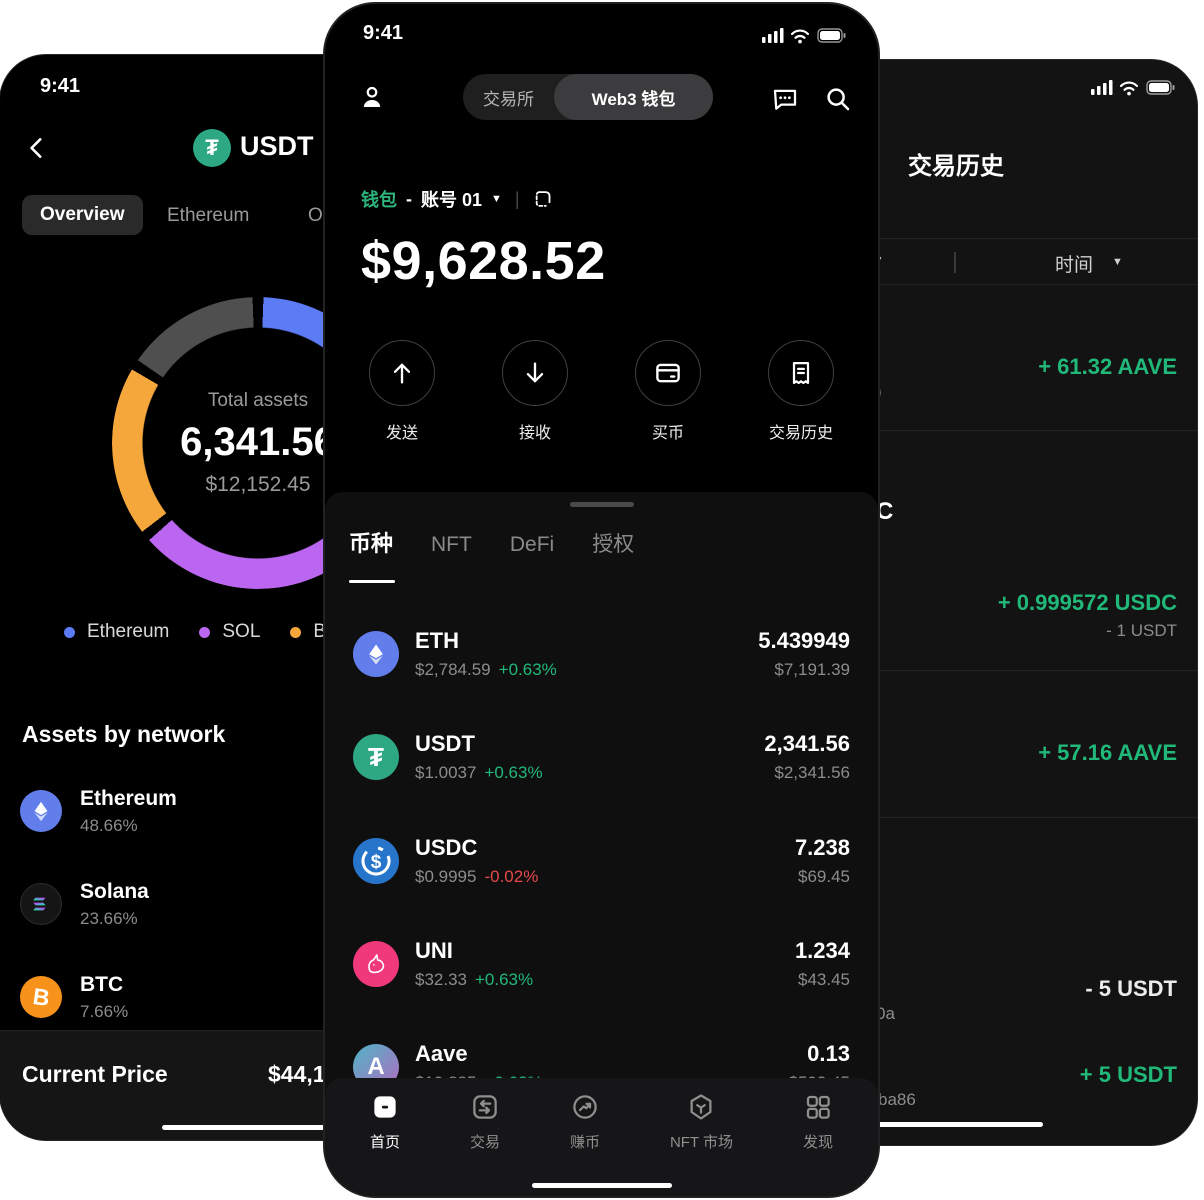  Describe the element at coordinates (128, 798) in the screenshot. I see `network-name: Ethereum` at that location.